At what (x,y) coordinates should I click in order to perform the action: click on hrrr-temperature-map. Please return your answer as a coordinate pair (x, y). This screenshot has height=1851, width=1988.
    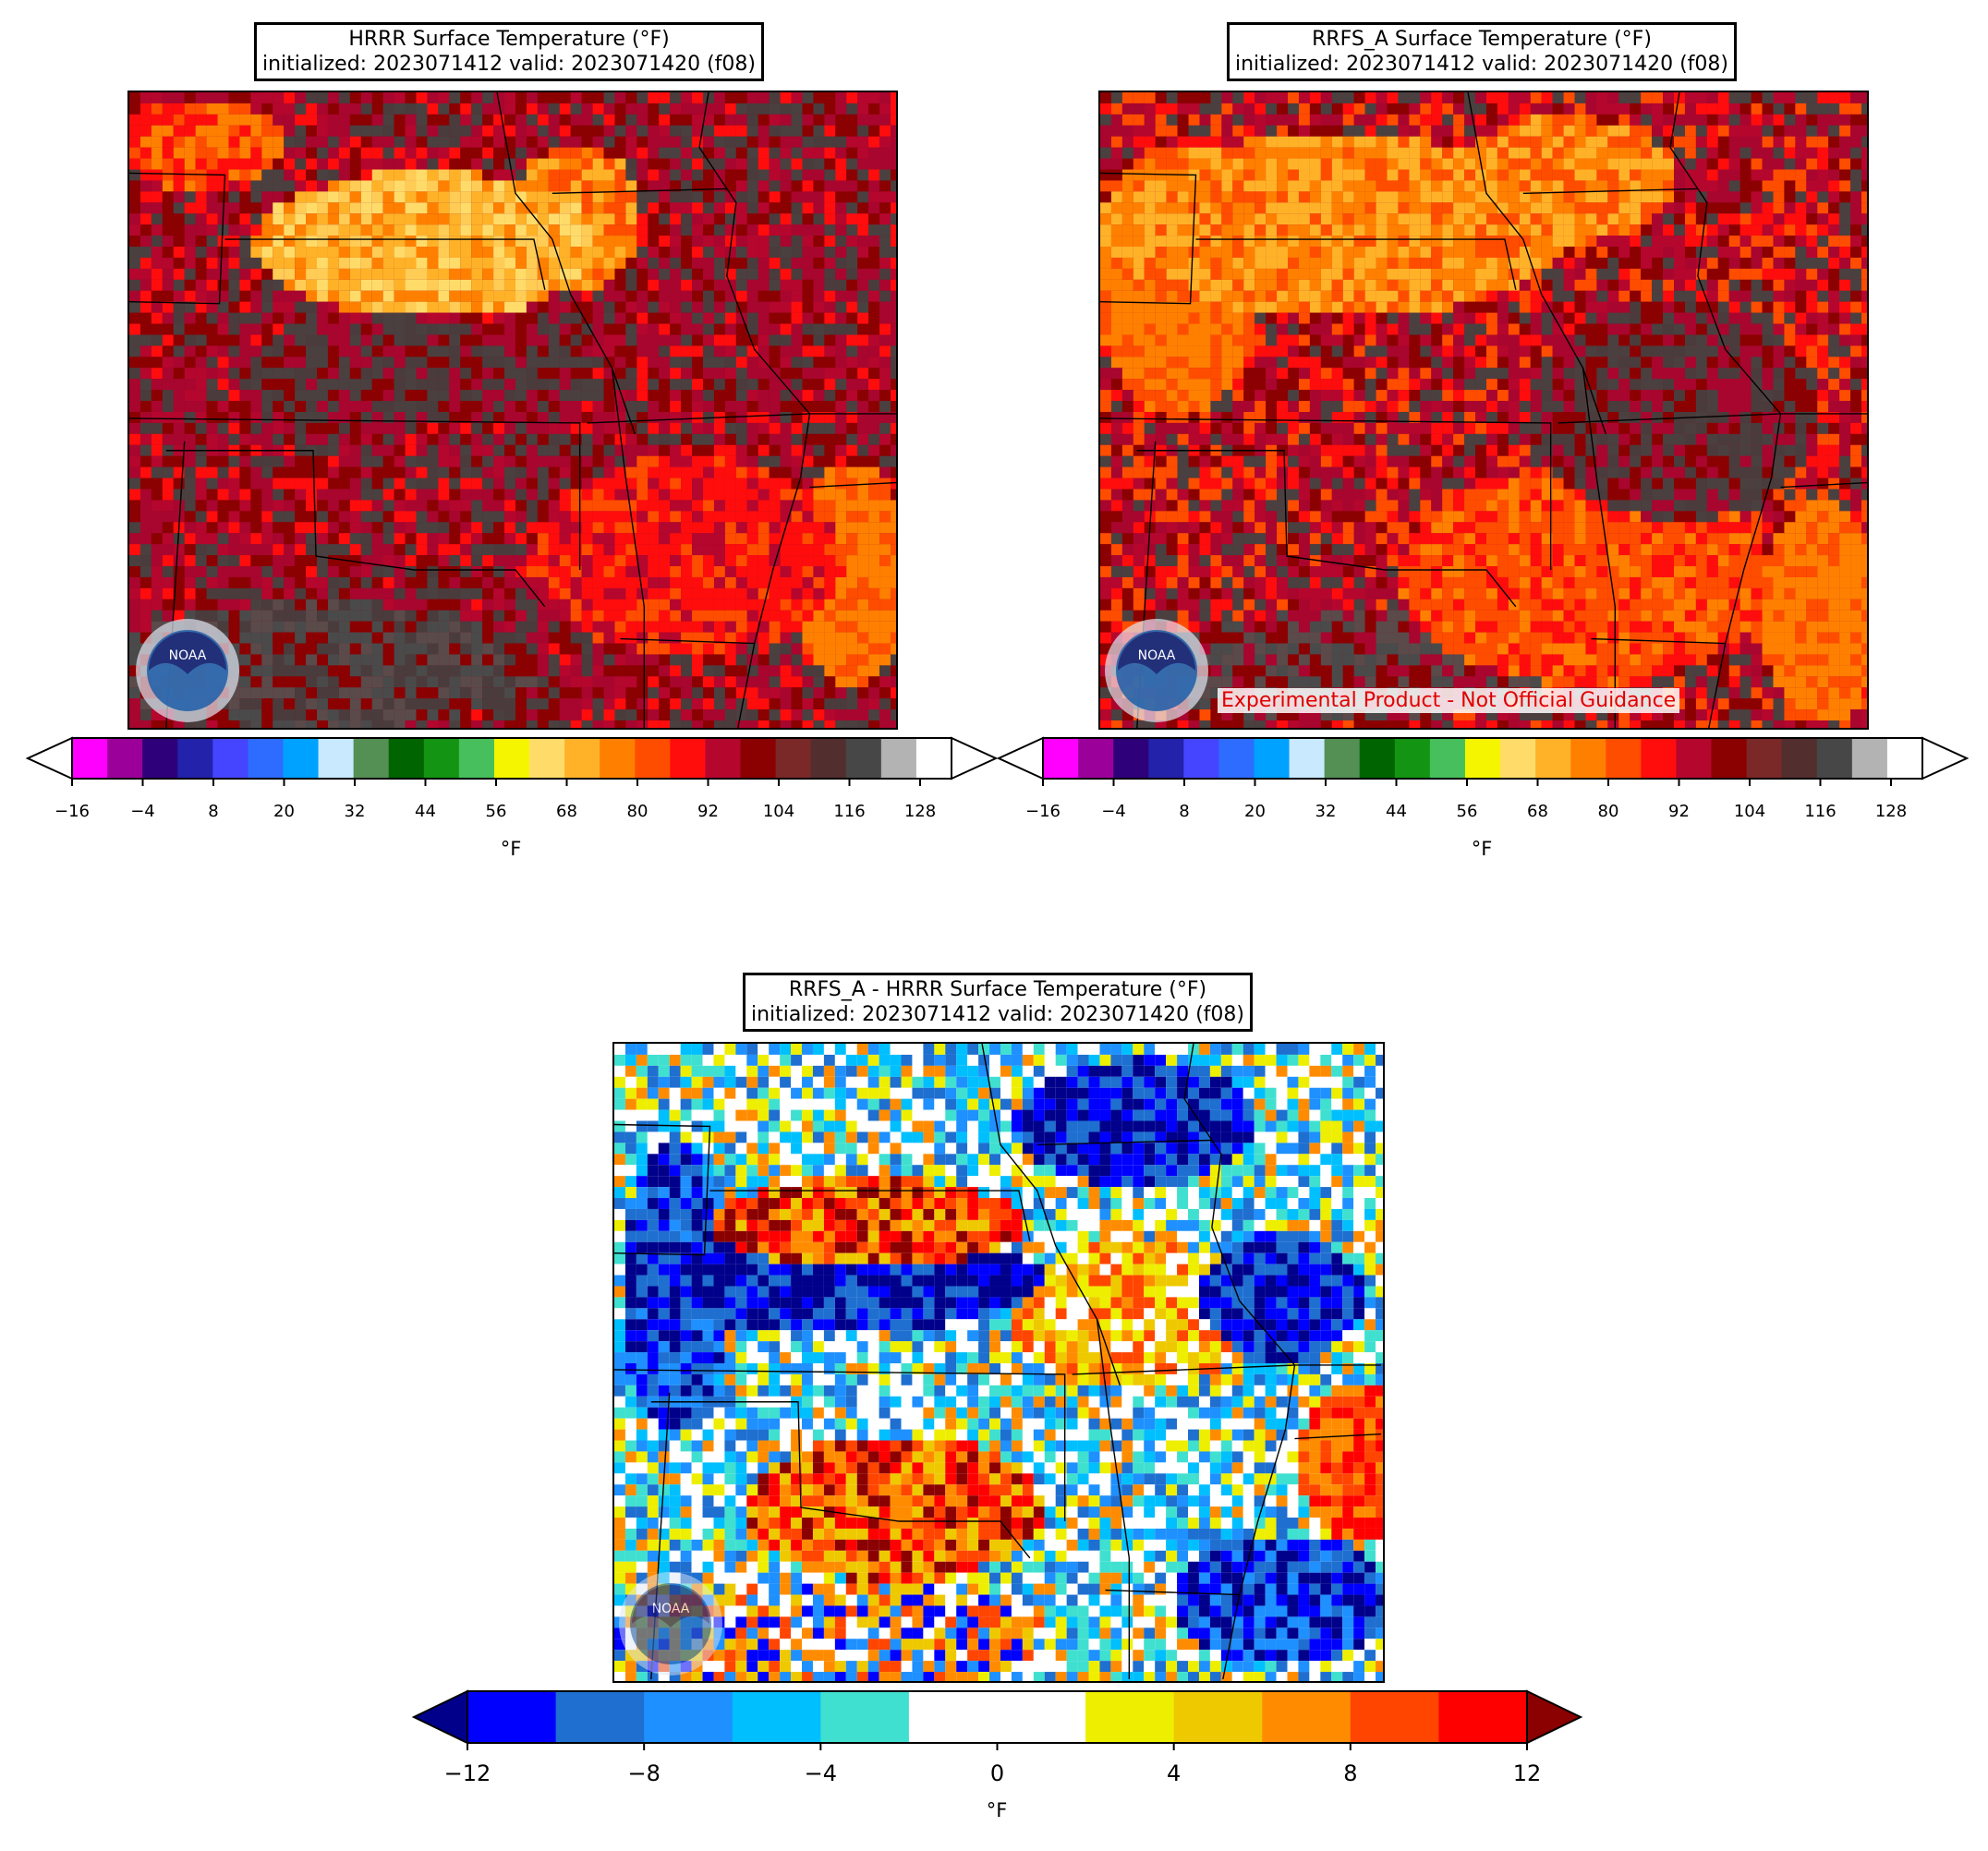
    Looking at the image, I should click on (512, 411).